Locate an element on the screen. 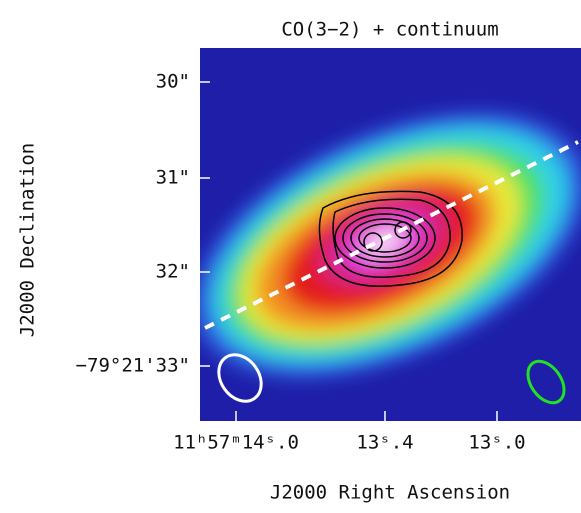  y-tick-label: 32" is located at coordinates (173, 272).